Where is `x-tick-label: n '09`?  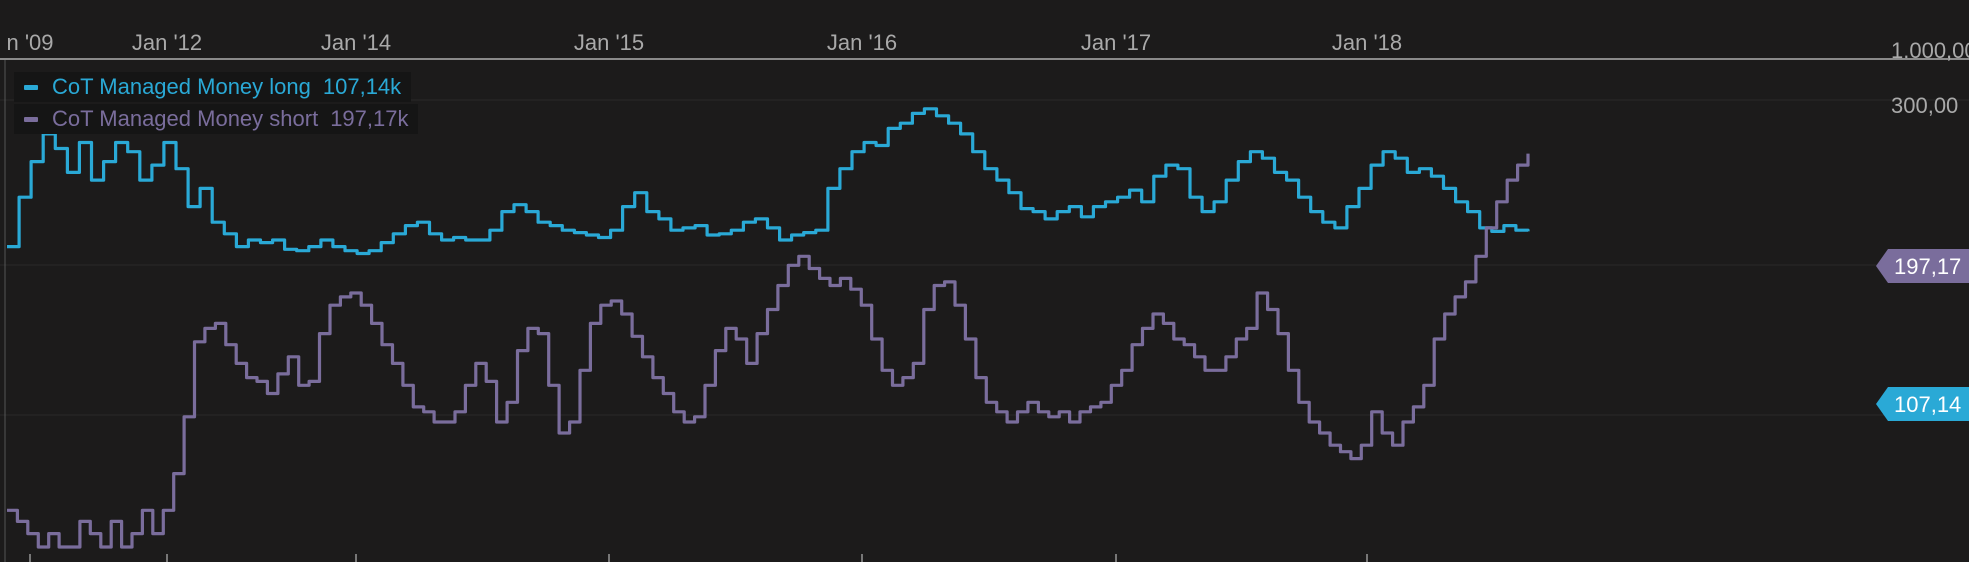
x-tick-label: n '09 is located at coordinates (29, 42).